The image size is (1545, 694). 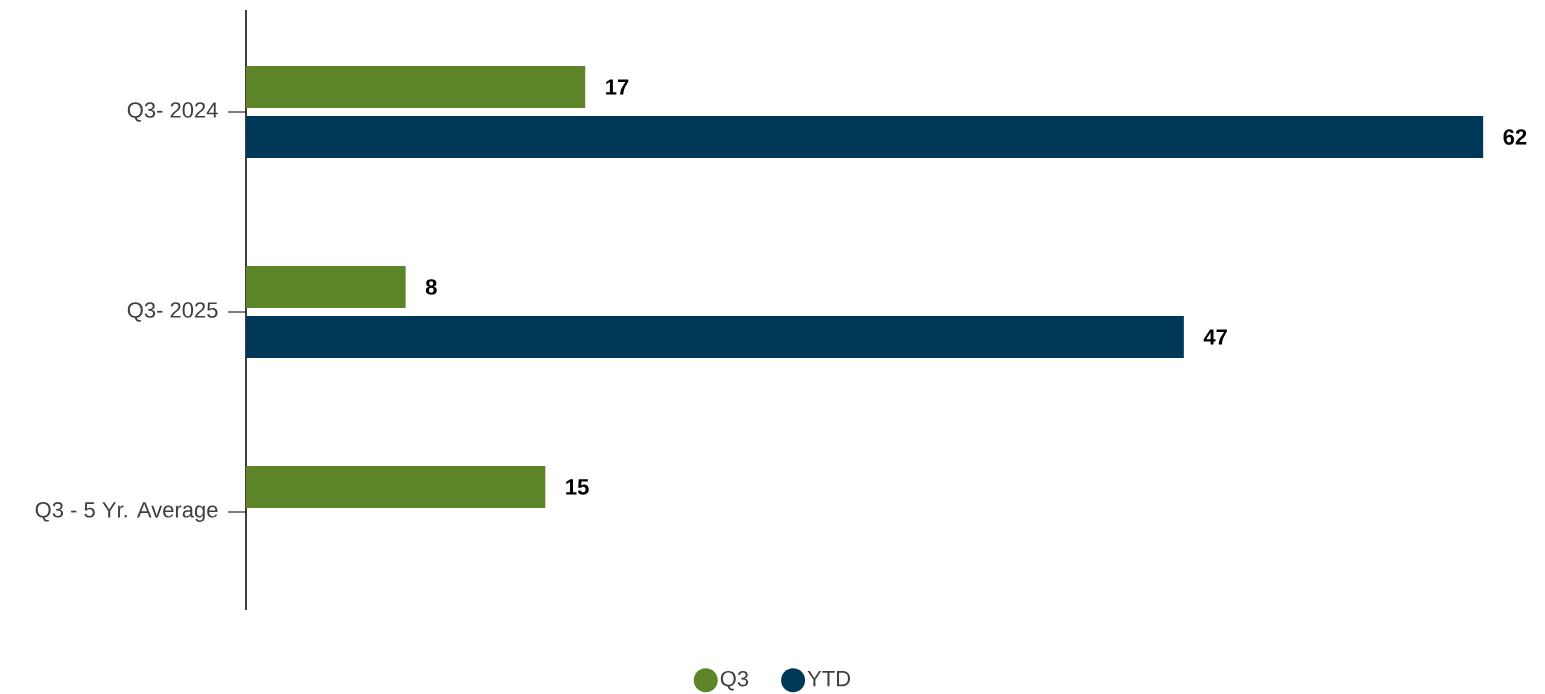 I want to click on y-tick-label: Q3 - 5 Yr. Average, so click(x=126, y=512).